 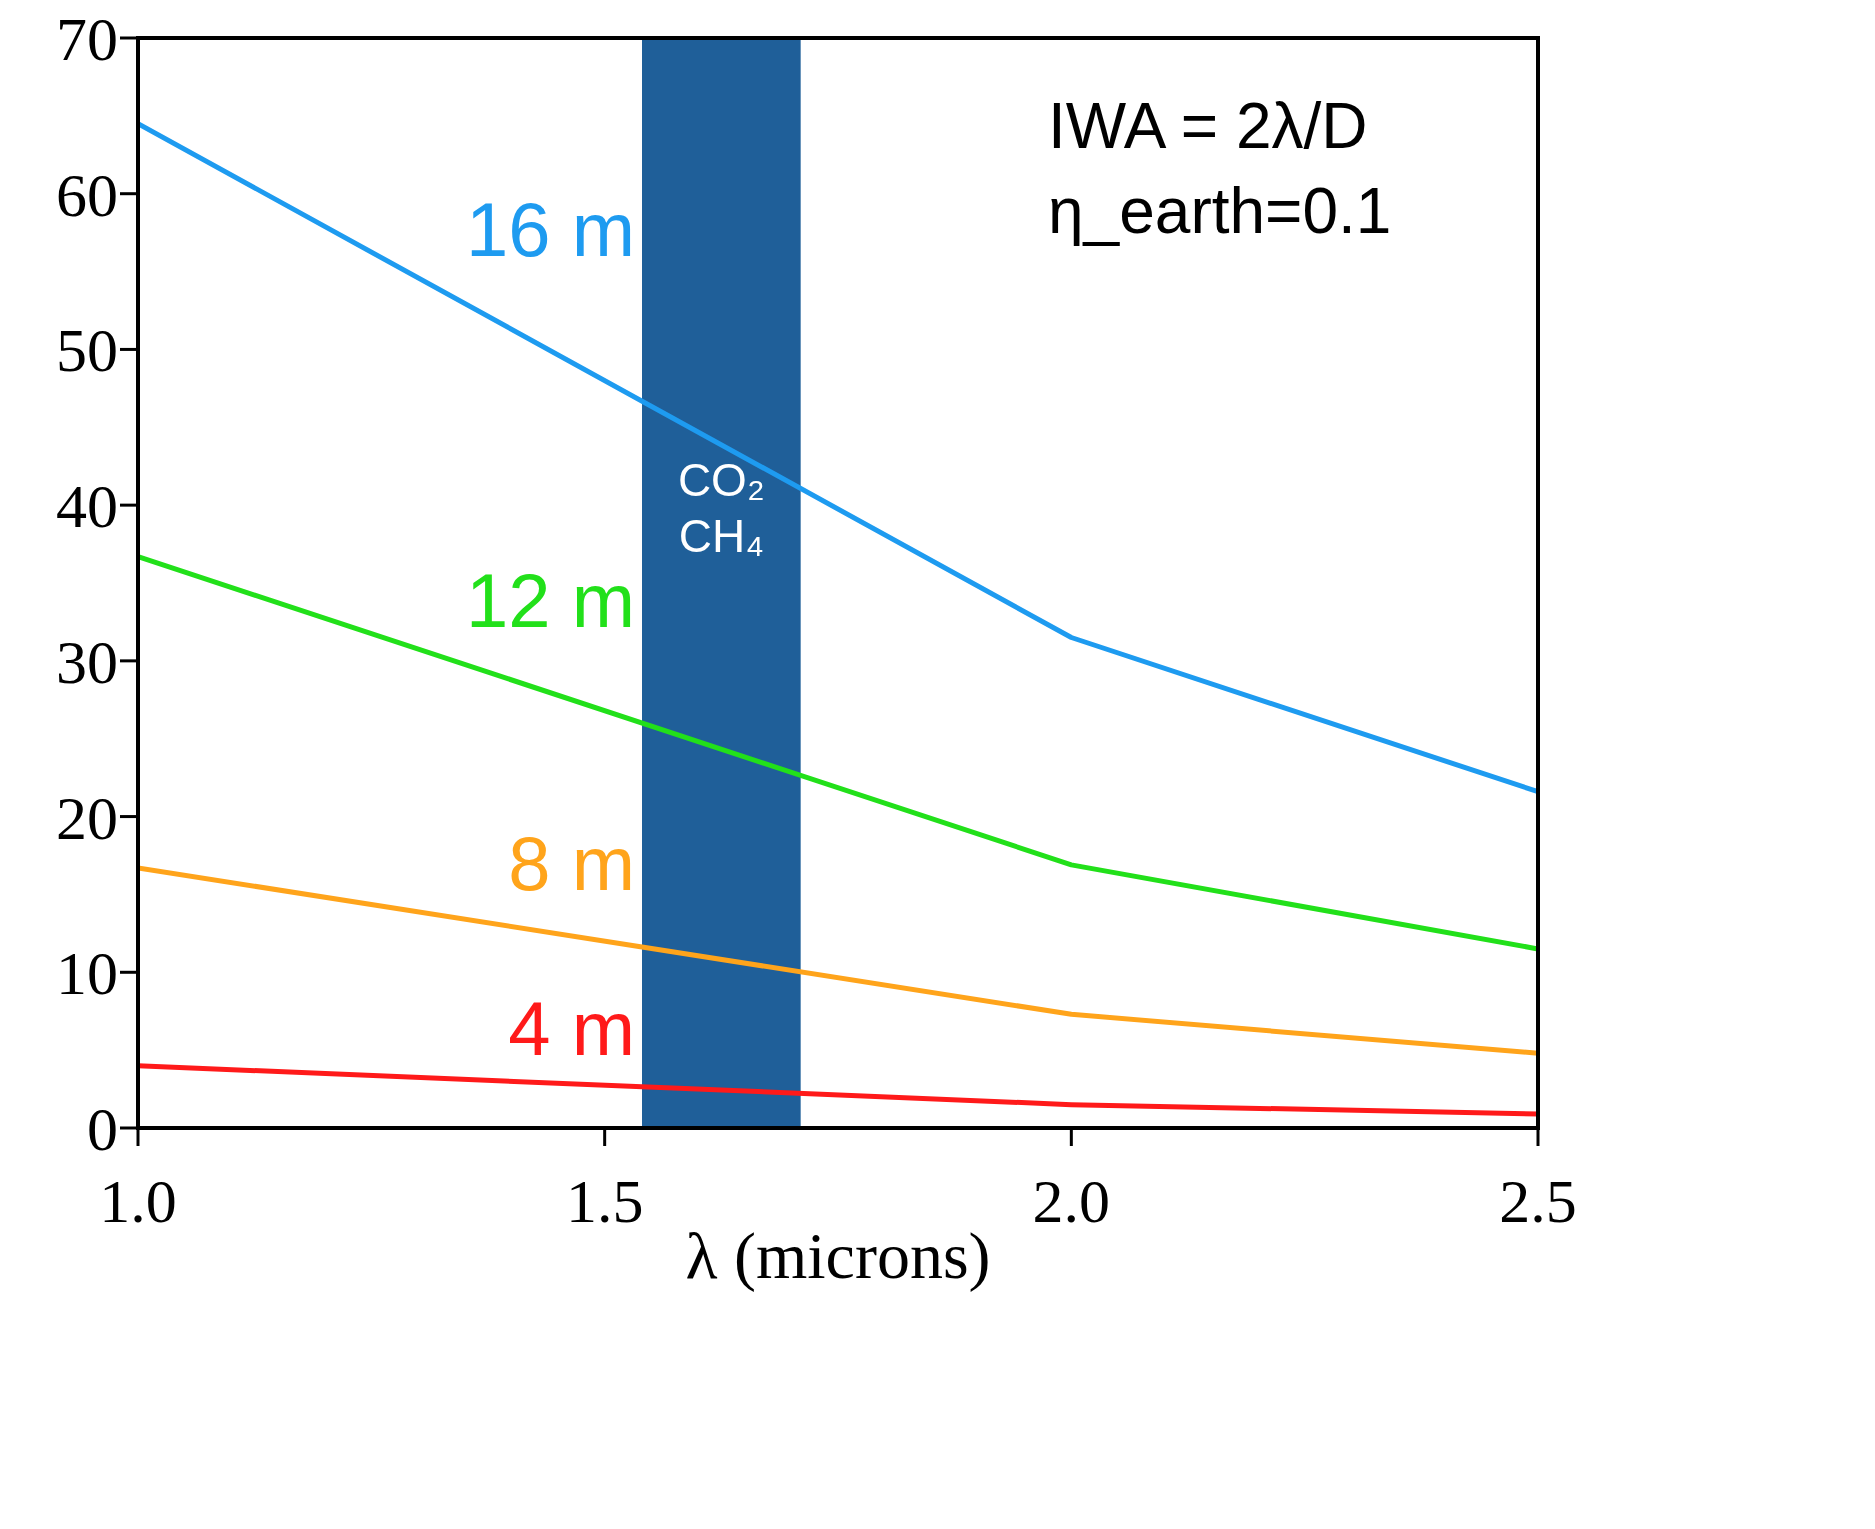 I want to click on y-tick-label: 30, so click(x=87, y=661).